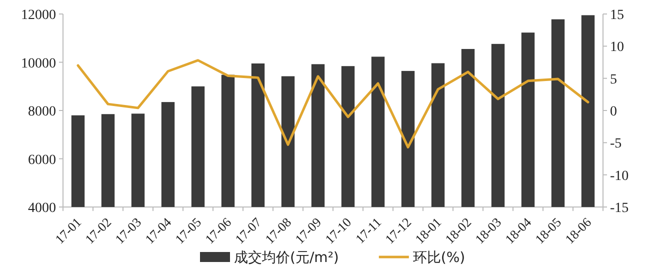 The height and width of the screenshot is (271, 650). Describe the element at coordinates (38, 64) in the screenshot. I see `y-tick-label: 10000` at that location.